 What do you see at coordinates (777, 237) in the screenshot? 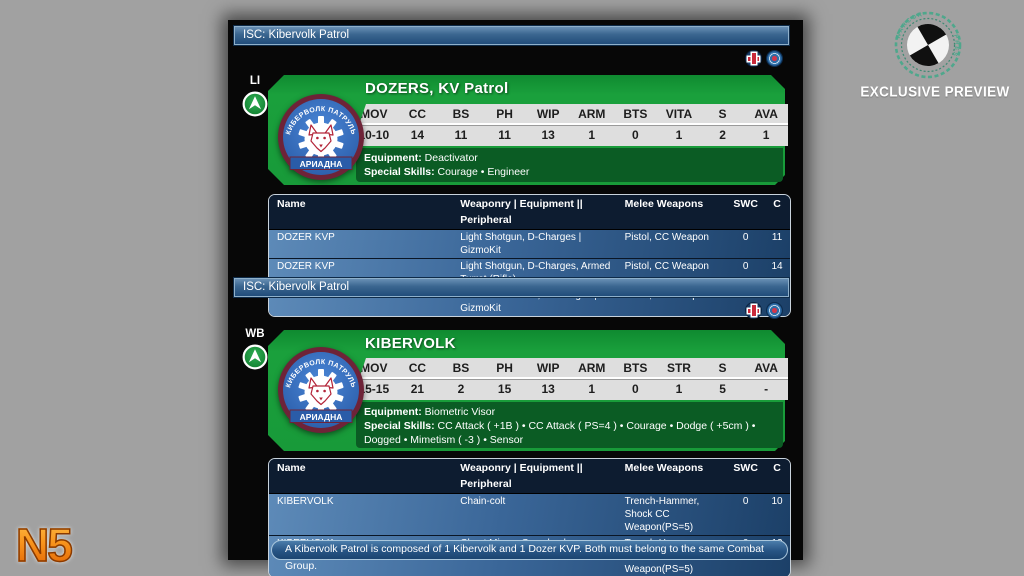
I see `cell-c: 11` at bounding box center [777, 237].